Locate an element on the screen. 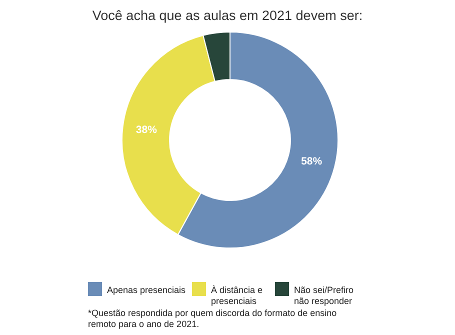 The height and width of the screenshot is (335, 455). legend-label: À distância e presenciais is located at coordinates (237, 295).